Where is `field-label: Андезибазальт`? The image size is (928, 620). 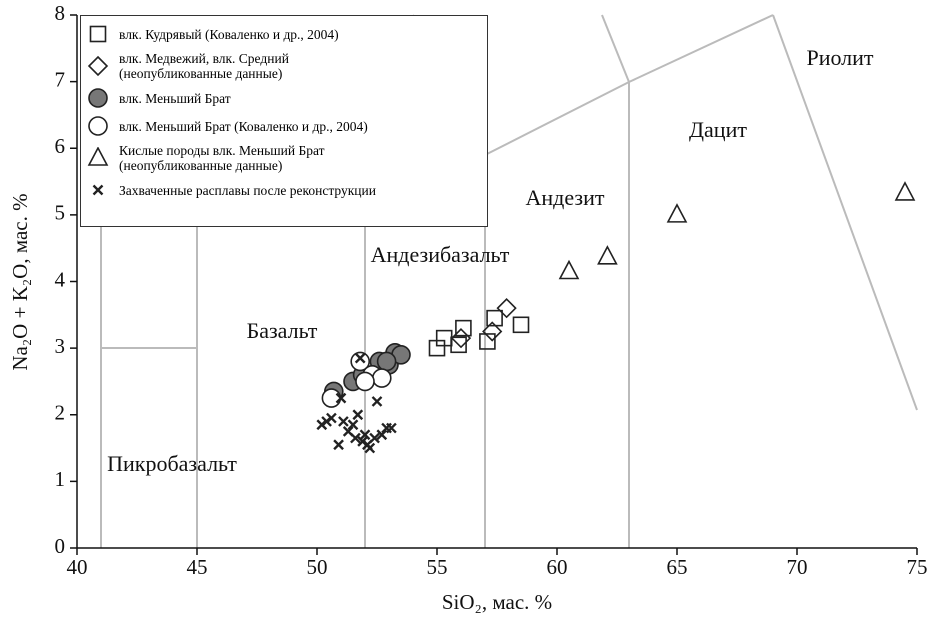
field-label: Андезибазальт is located at coordinates (440, 254).